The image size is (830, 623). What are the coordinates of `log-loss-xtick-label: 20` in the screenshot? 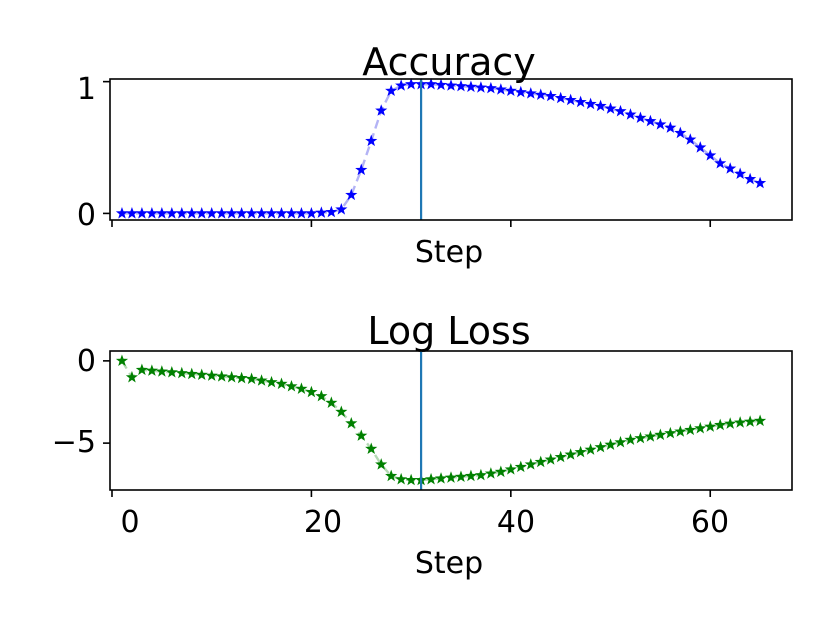 It's located at (323, 522).